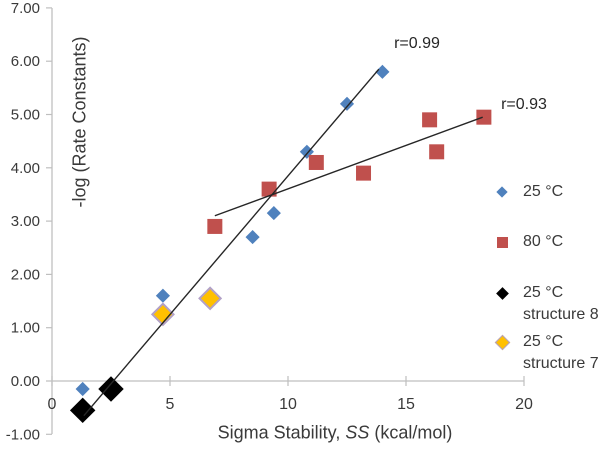 The image size is (616, 450). Describe the element at coordinates (281, 432) in the screenshot. I see `x-axis-title-part1: Sigma Stability,` at that location.